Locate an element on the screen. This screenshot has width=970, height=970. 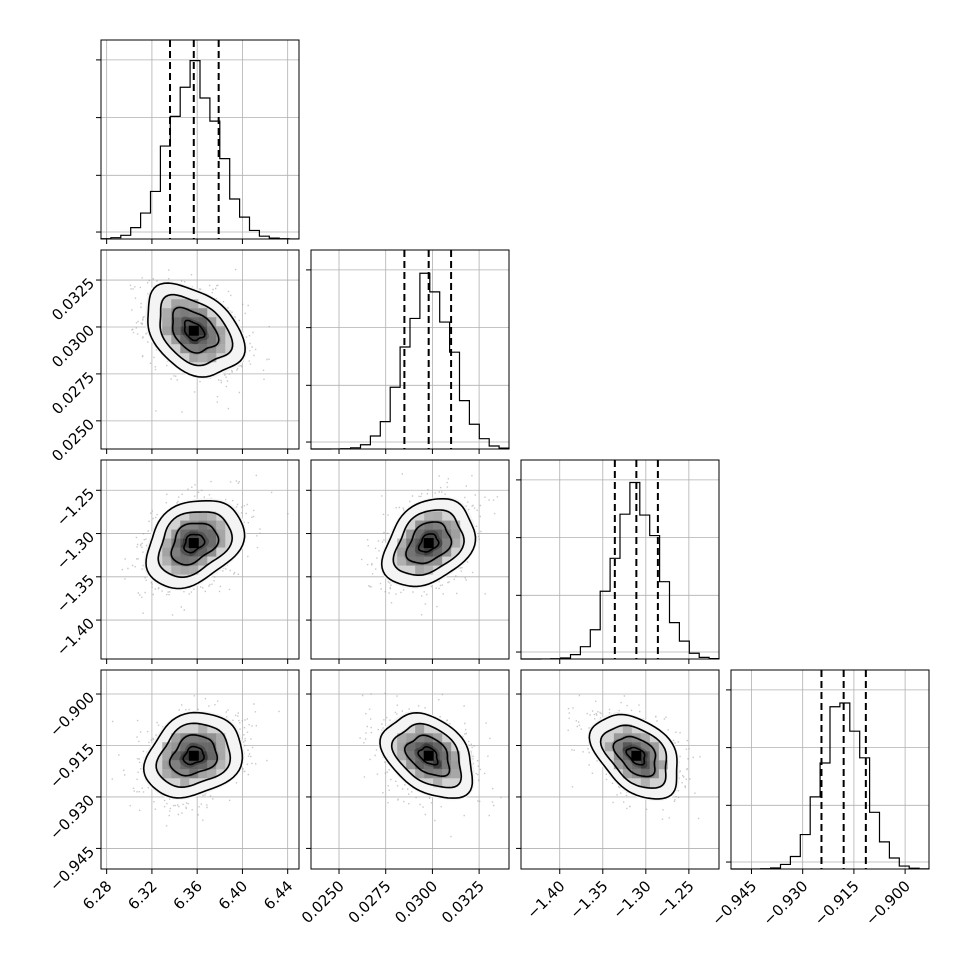
x-tick-label: 6.28 is located at coordinates (97, 895).